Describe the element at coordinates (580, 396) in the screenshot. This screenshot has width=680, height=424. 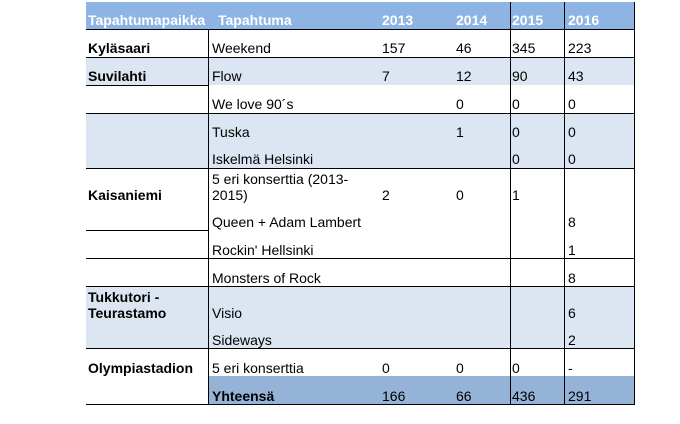
I see `total-2016: 291` at that location.